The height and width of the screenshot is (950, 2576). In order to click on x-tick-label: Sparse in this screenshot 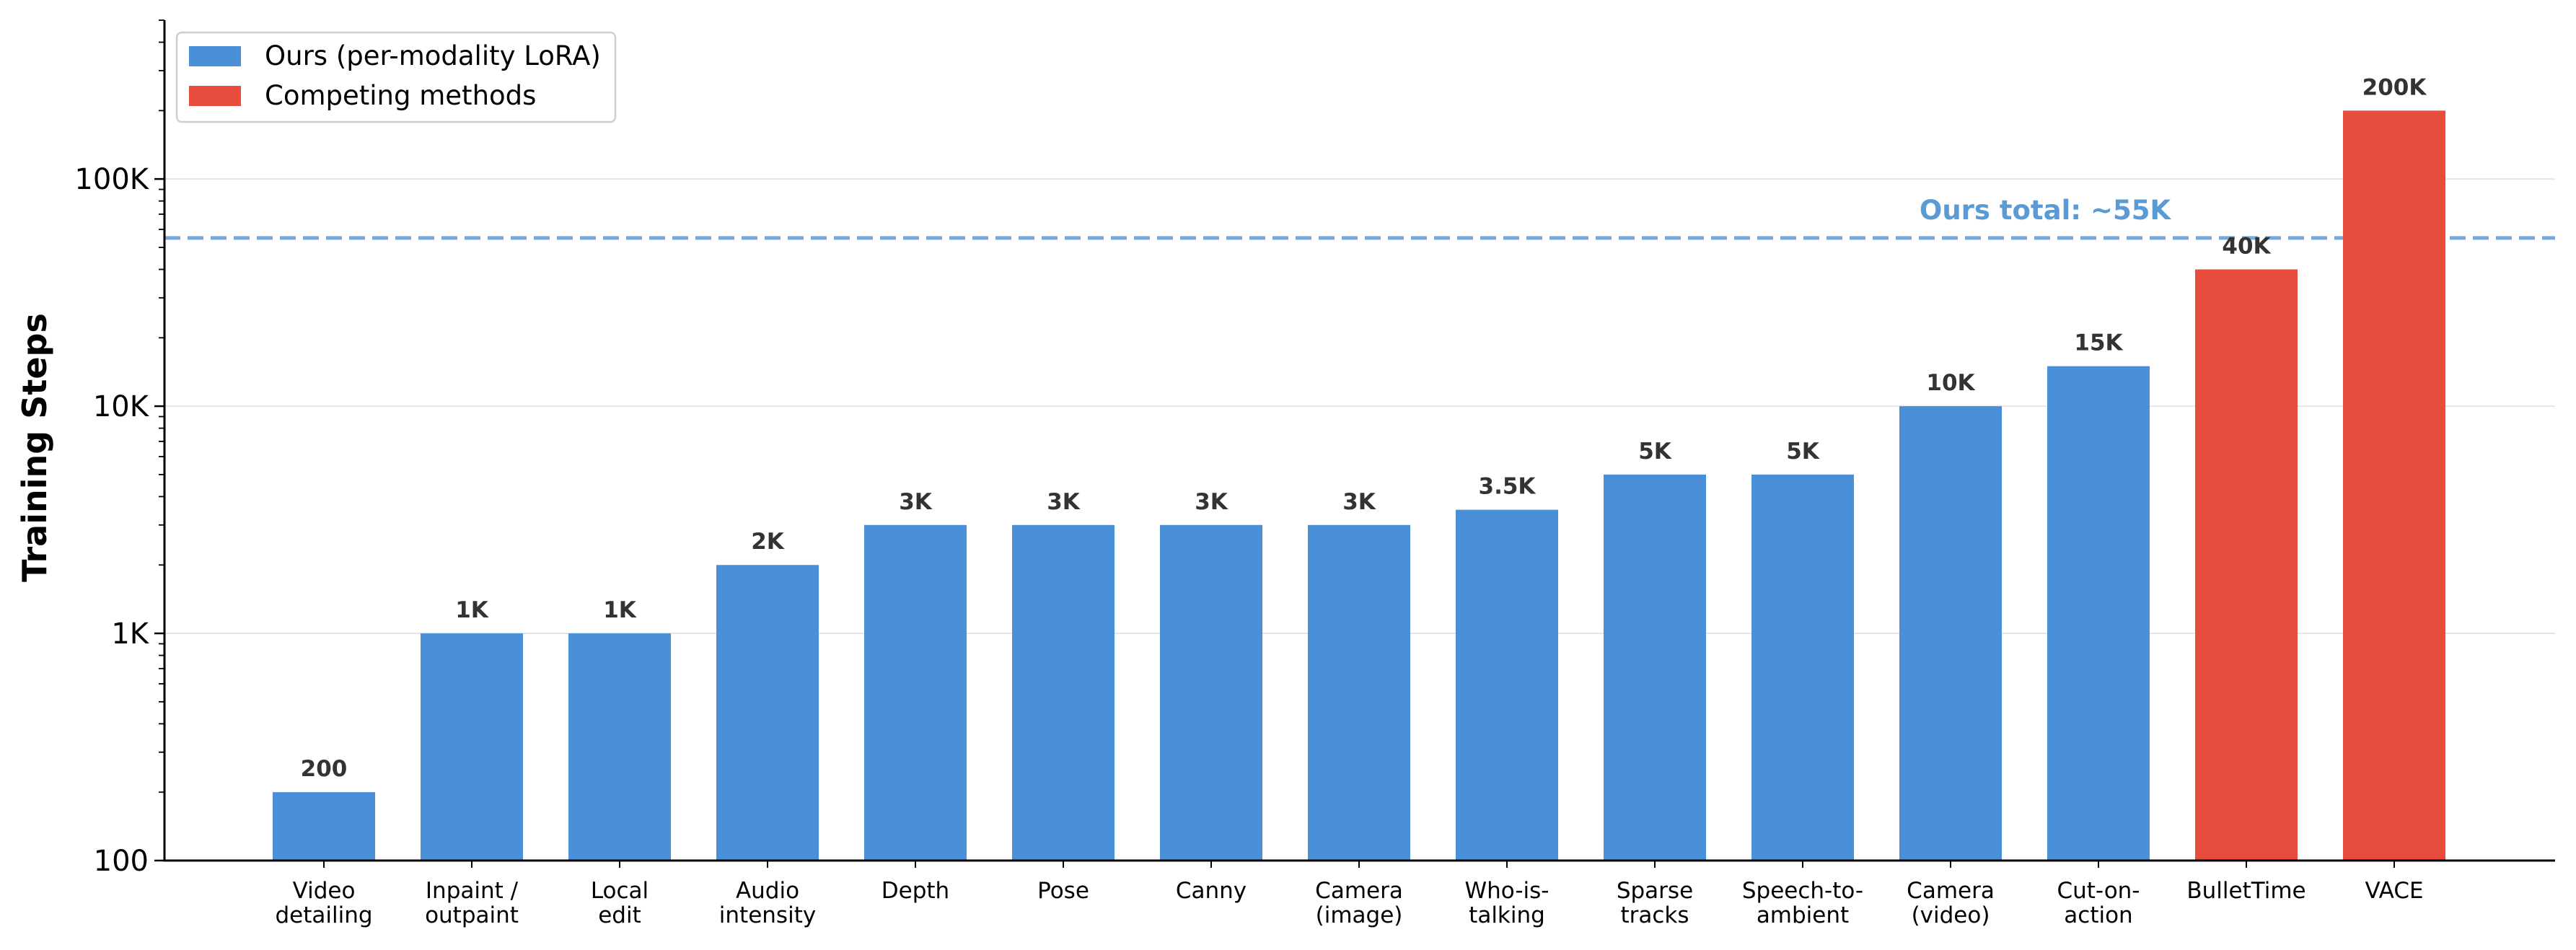, I will do `click(1655, 891)`.